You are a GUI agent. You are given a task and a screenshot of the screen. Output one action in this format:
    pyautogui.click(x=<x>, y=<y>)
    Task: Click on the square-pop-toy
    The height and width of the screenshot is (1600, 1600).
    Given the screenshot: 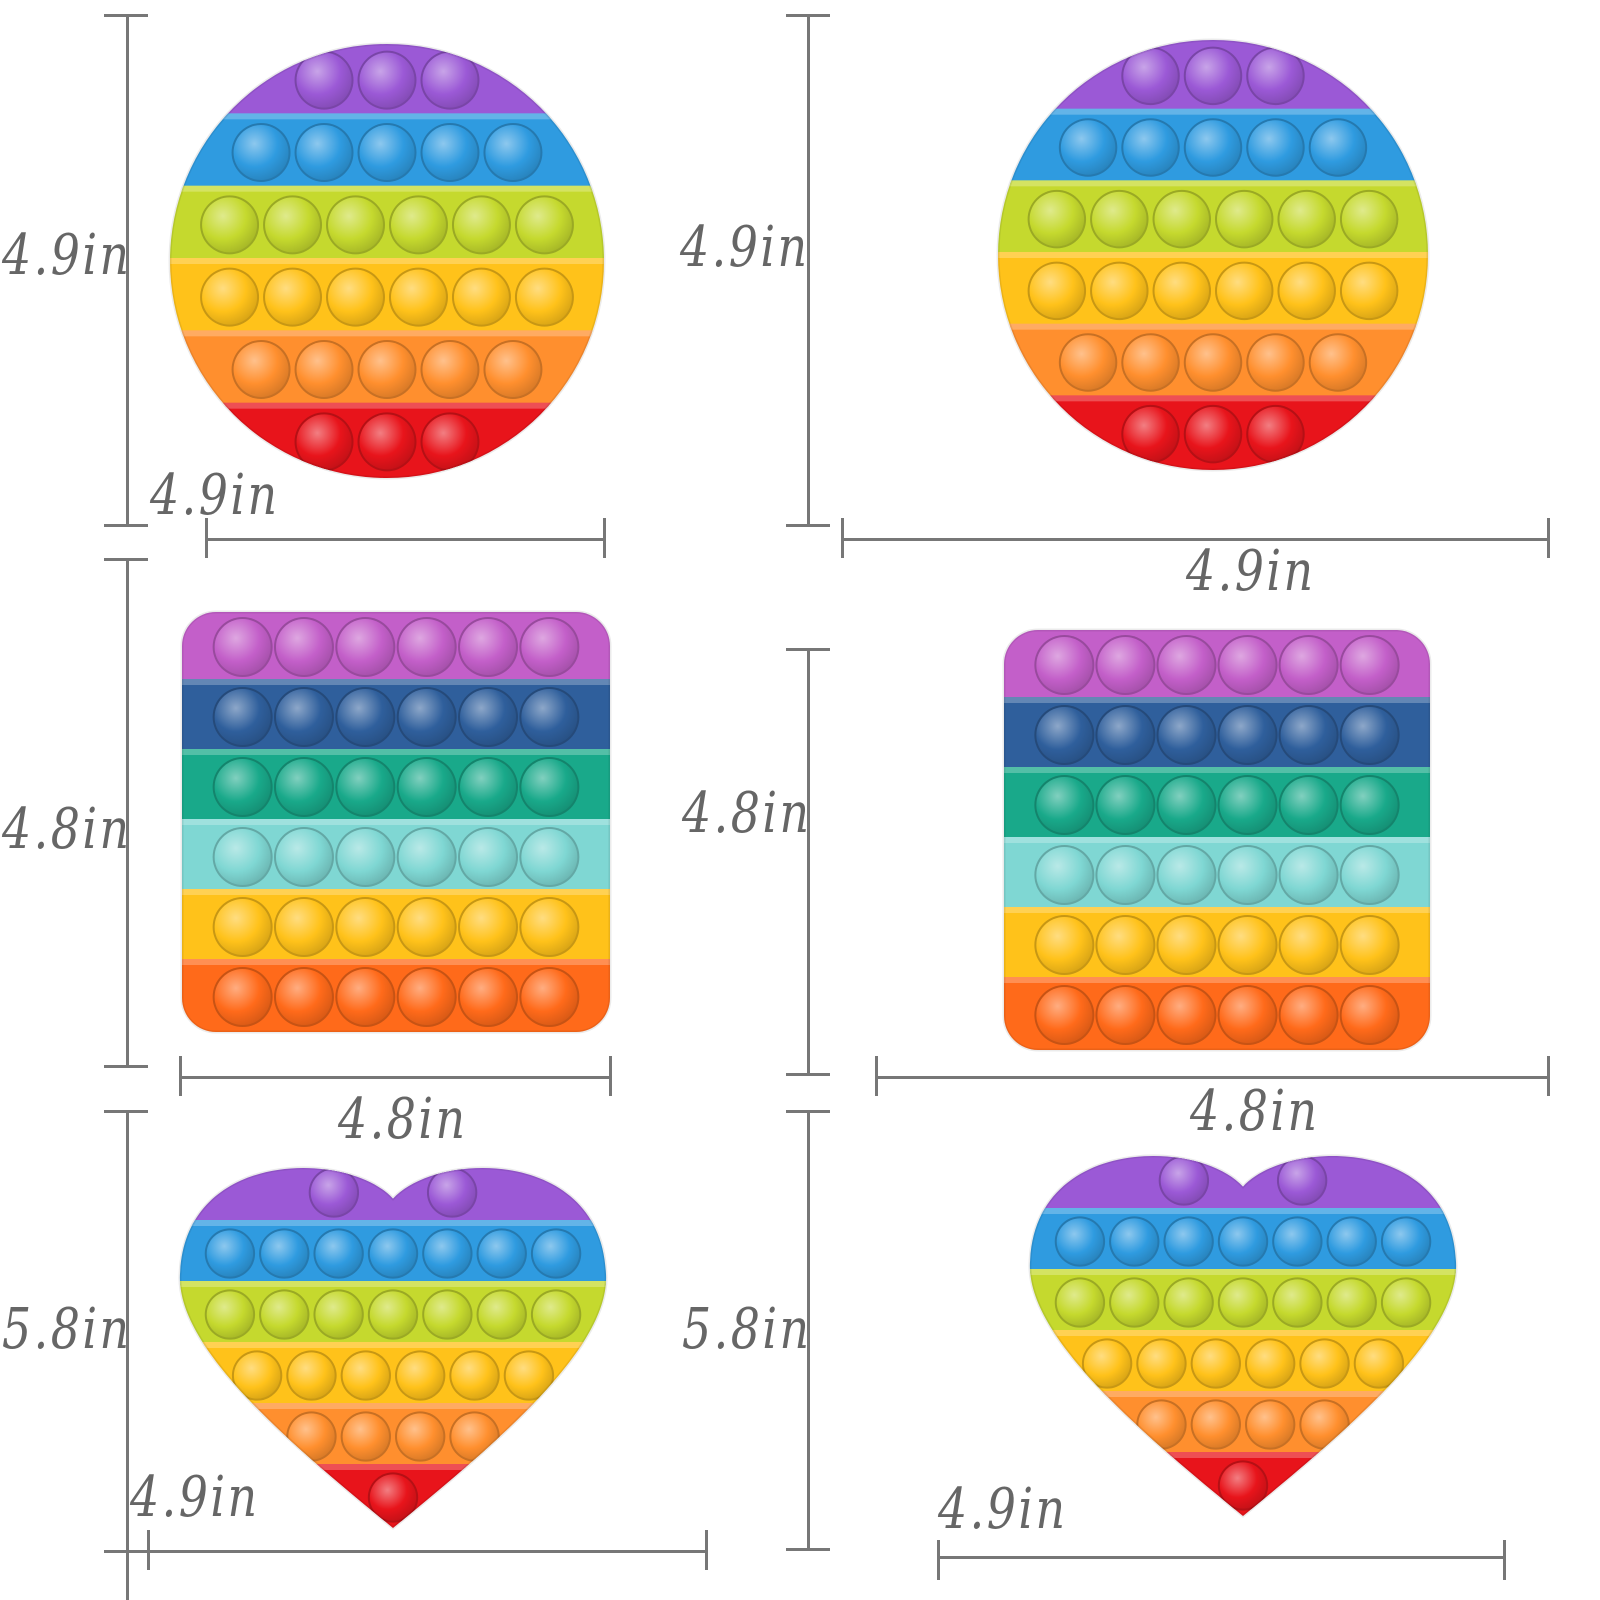 What is the action you would take?
    pyautogui.click(x=396, y=822)
    